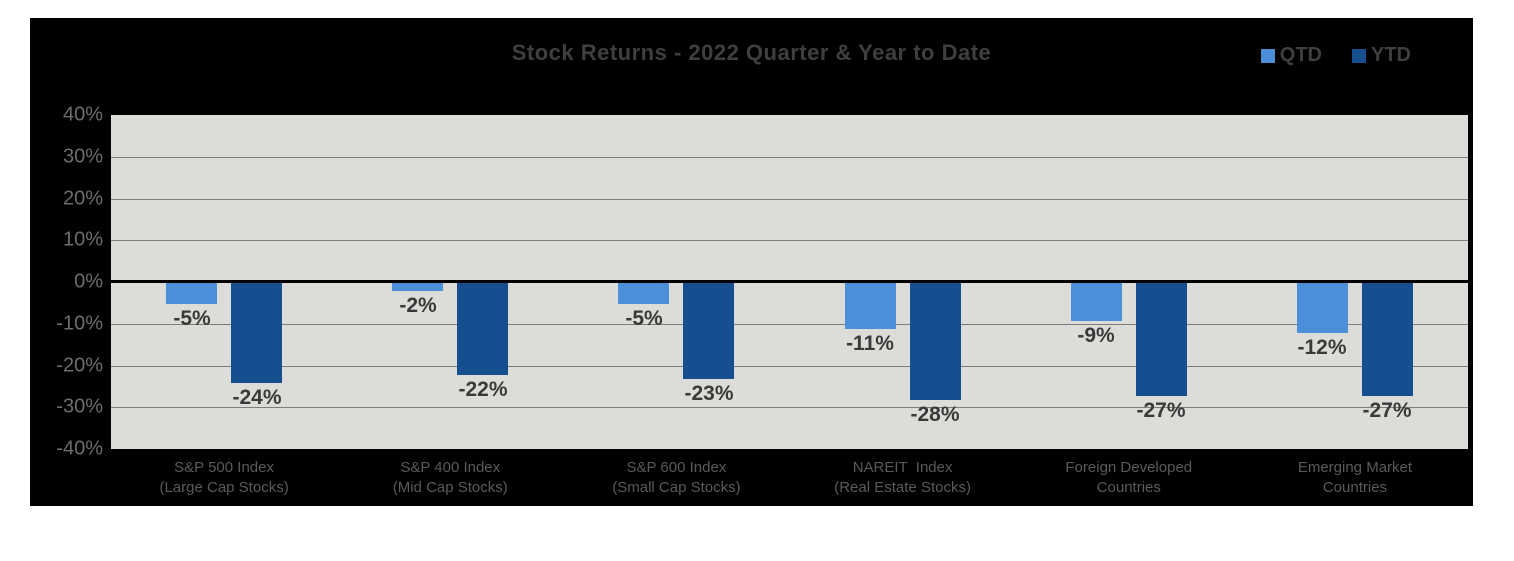 Image resolution: width=1514 pixels, height=561 pixels. What do you see at coordinates (79, 448) in the screenshot?
I see `y-axis-tick-label: -40%` at bounding box center [79, 448].